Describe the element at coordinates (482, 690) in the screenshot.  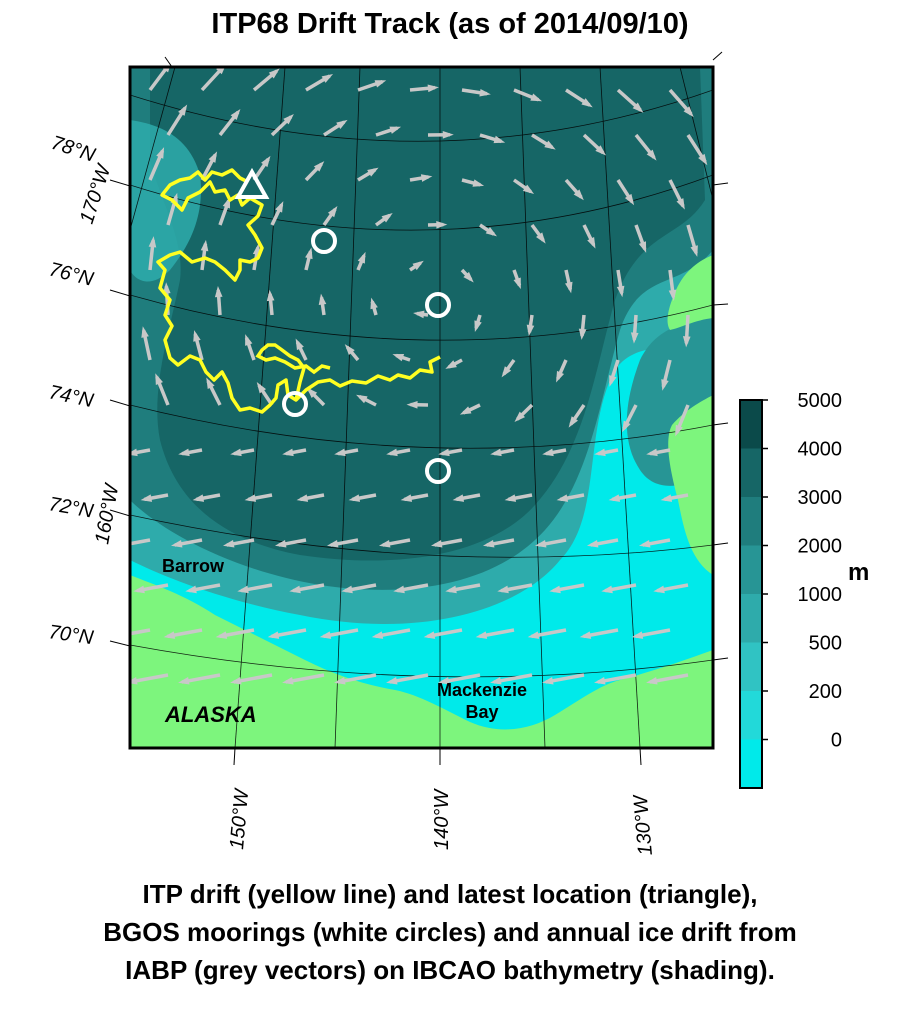
I see `label-mackenzie: Mackenzie` at that location.